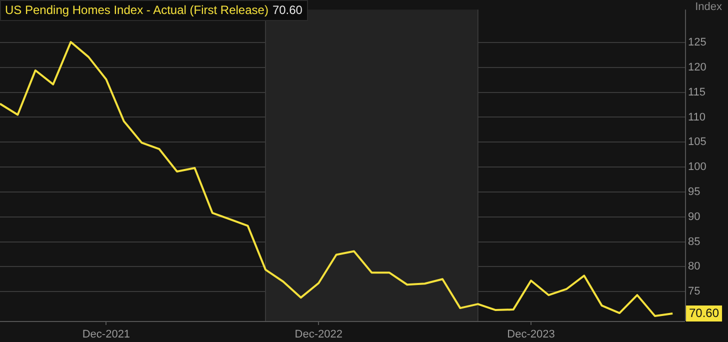  What do you see at coordinates (106, 334) in the screenshot?
I see `x-tick-label: Dec-2021` at bounding box center [106, 334].